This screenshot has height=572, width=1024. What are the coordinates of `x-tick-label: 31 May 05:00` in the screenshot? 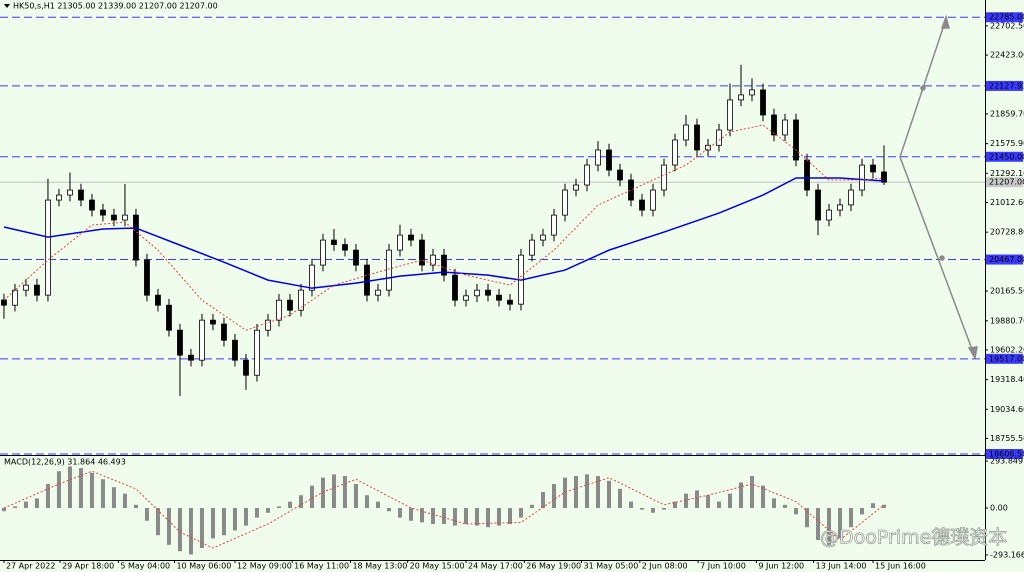 It's located at (610, 566).